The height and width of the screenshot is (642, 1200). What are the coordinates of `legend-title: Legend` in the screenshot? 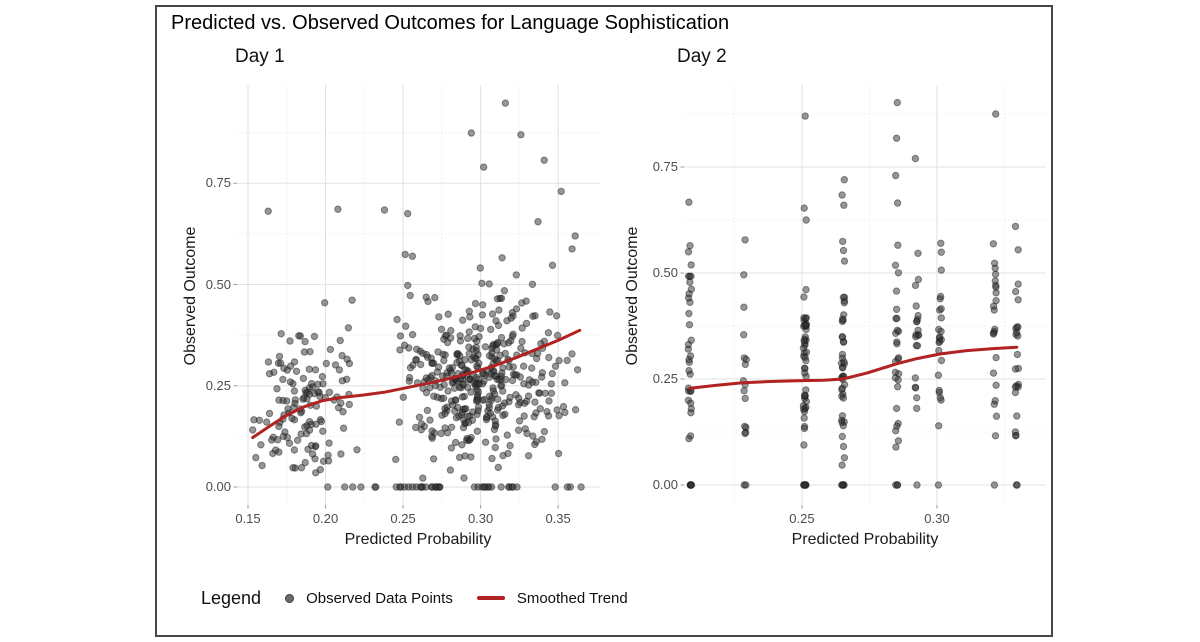 It's located at (231, 597).